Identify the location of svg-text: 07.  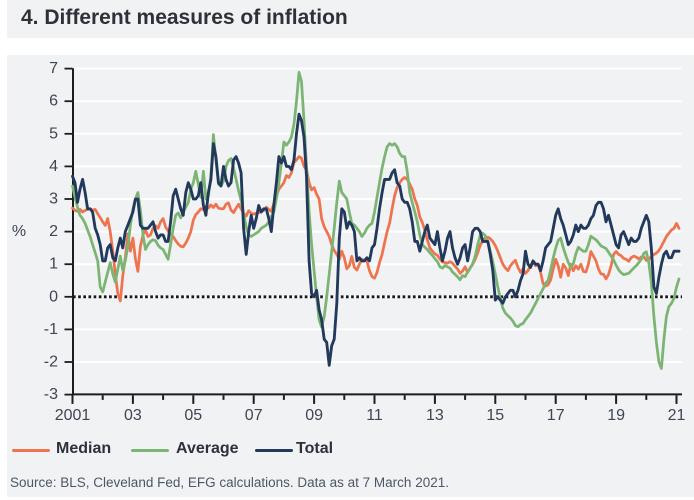
(254, 415).